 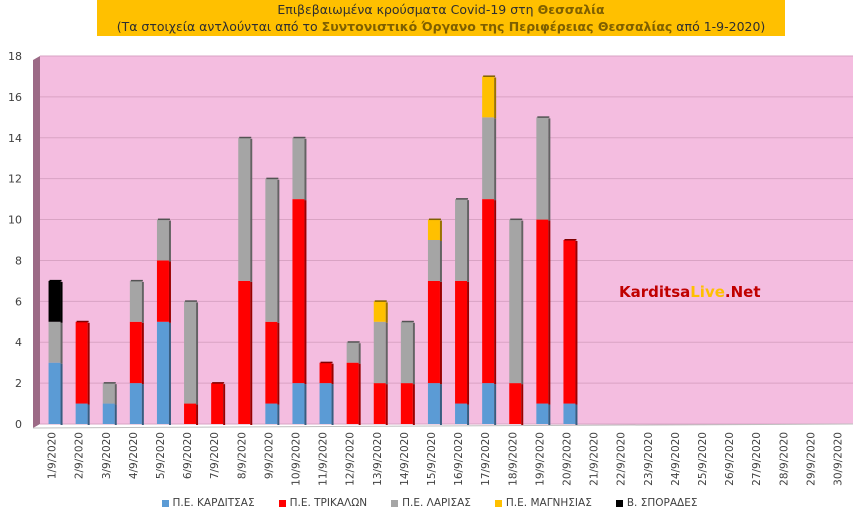 What do you see at coordinates (443, 426) in the screenshot?
I see `x-axis-line` at bounding box center [443, 426].